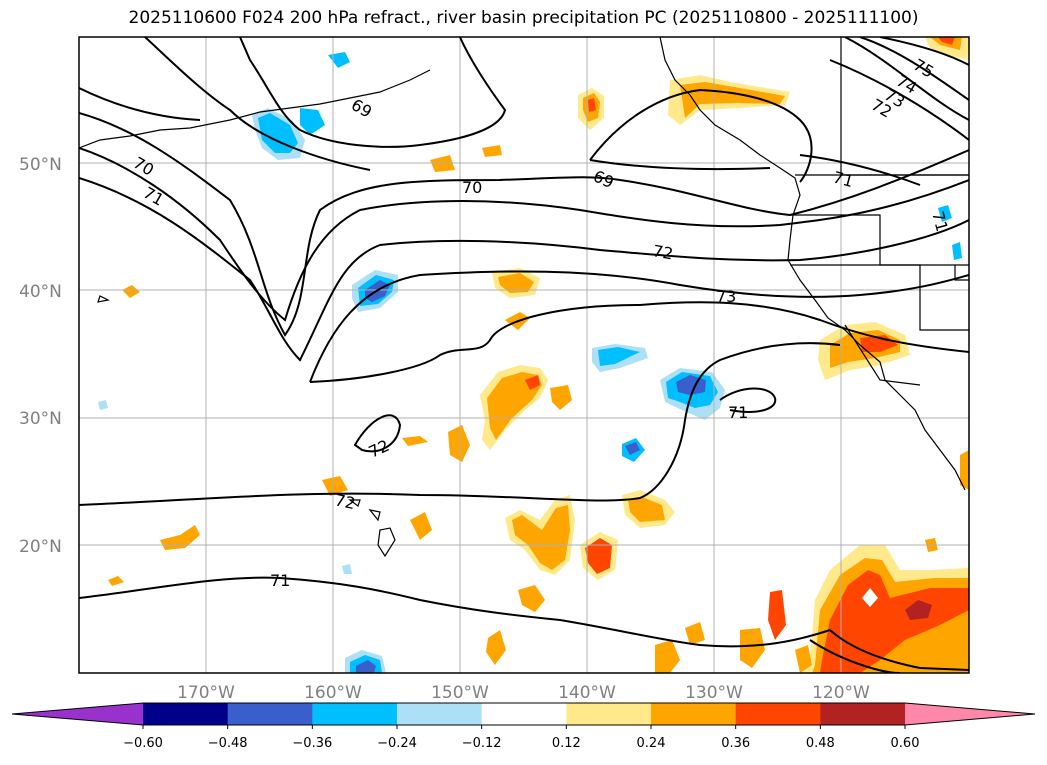 The image size is (1047, 765). I want to click on lon-label: 160°W, so click(333, 693).